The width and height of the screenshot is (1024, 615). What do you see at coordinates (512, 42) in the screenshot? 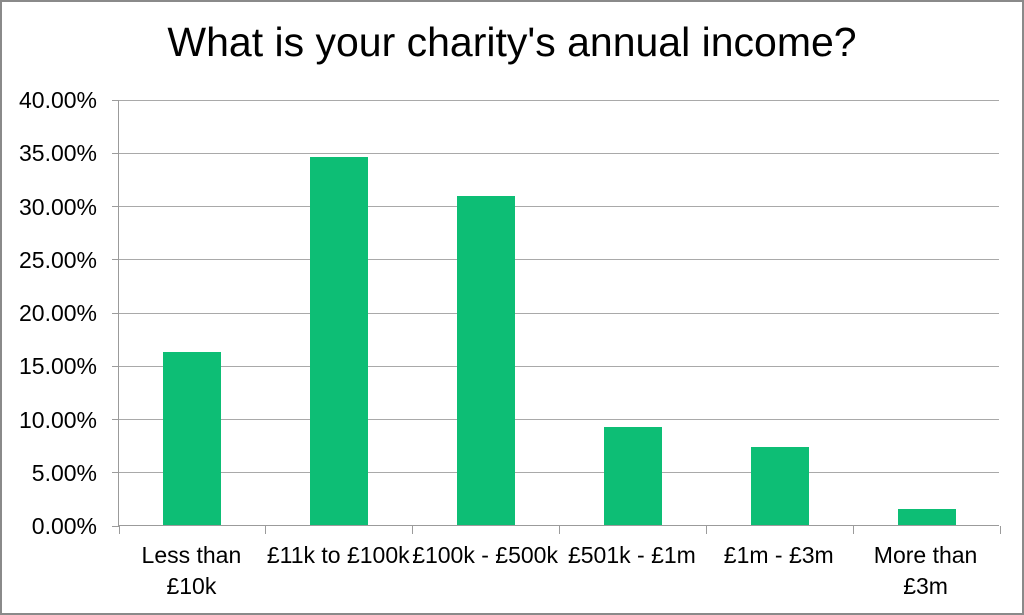
I see `chart-title: What is your charity's annual income?` at bounding box center [512, 42].